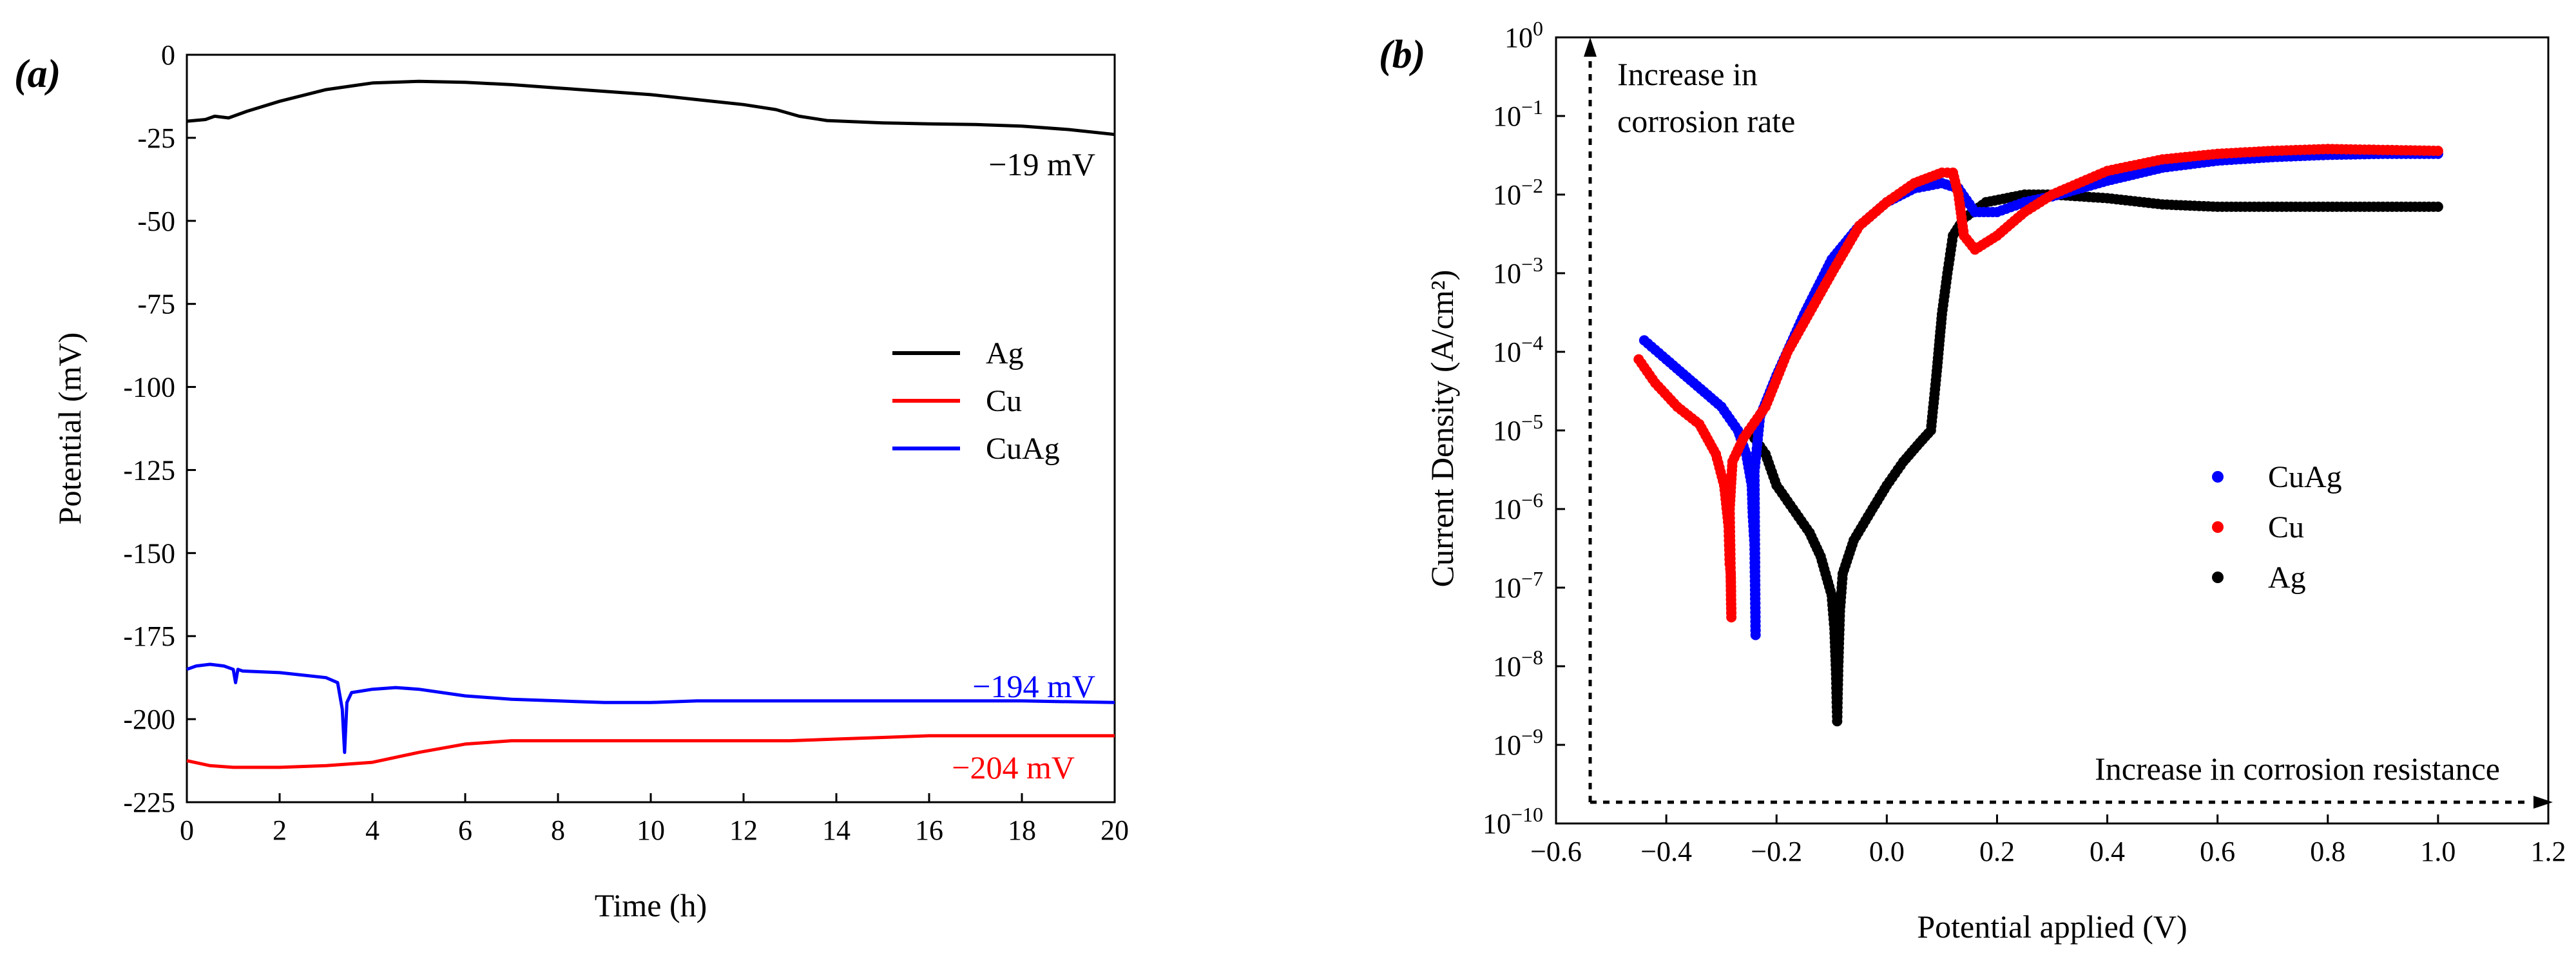 This screenshot has height=962, width=2576. I want to click on annotation-corrosion-rate: corrosion rate, so click(1706, 121).